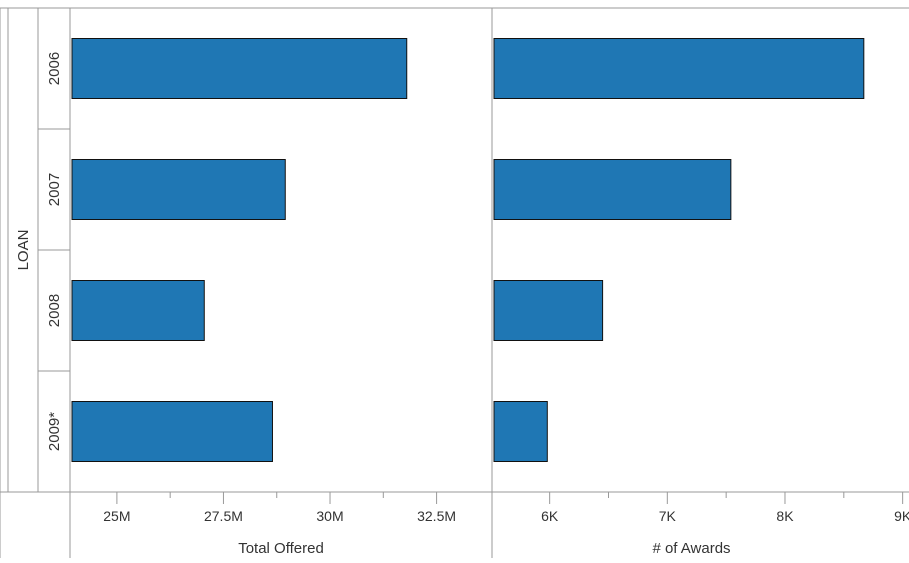  Describe the element at coordinates (239, 68) in the screenshot. I see `bar-total-offered-2006` at that location.